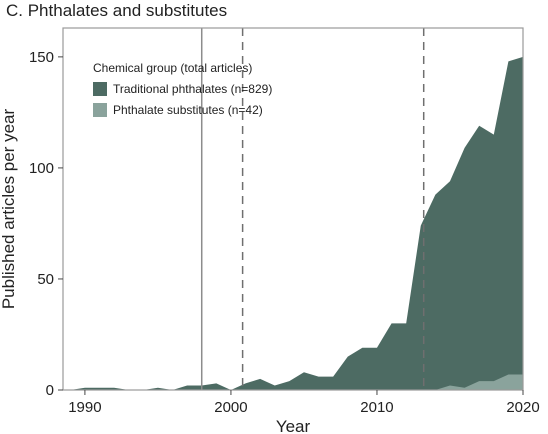  What do you see at coordinates (116, 10) in the screenshot?
I see `chart-title: C. Phthalates and substitutes` at bounding box center [116, 10].